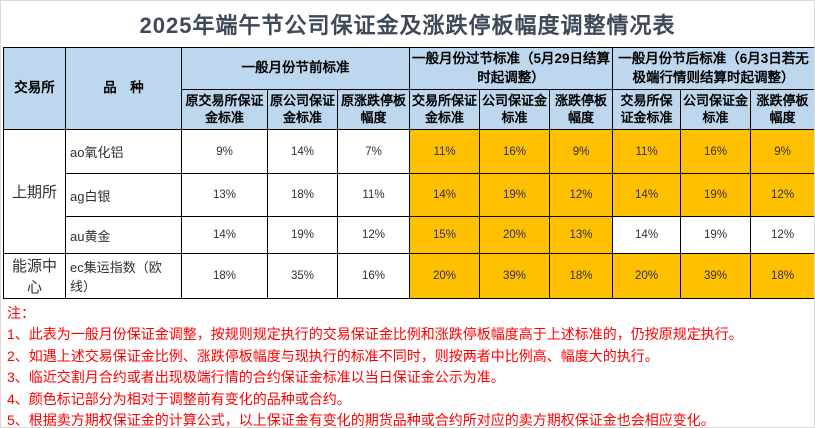 The height and width of the screenshot is (428, 815). Describe the element at coordinates (34, 276) in the screenshot. I see `exchange-cell: 能源中心` at that location.